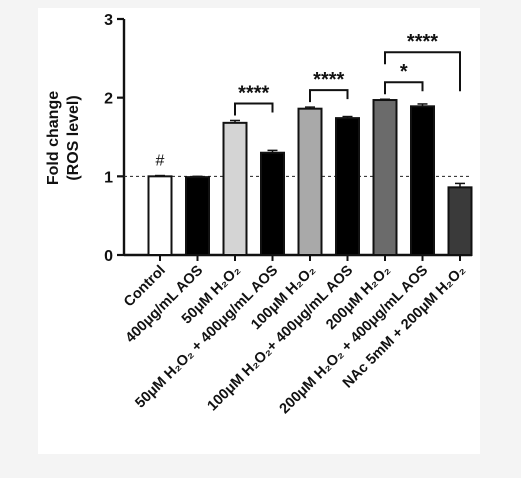 This screenshot has height=478, width=521. Describe the element at coordinates (108, 20) in the screenshot. I see `y-tick-label: 3` at that location.